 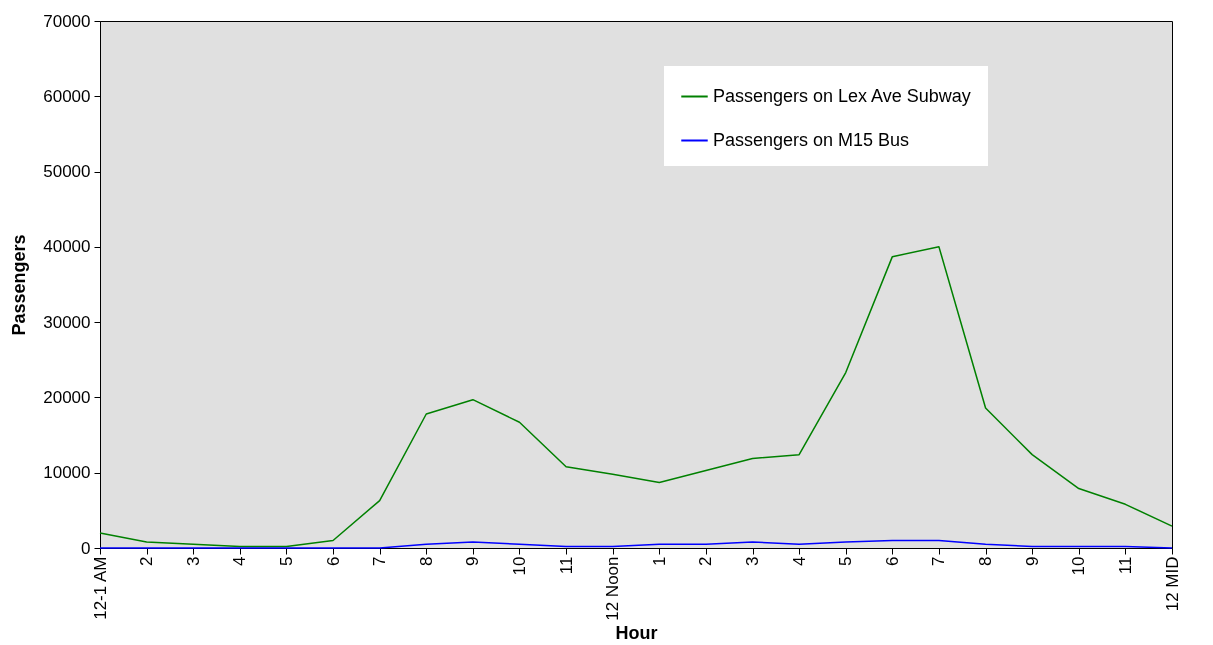 I want to click on x-tick-label: 12-1 AM, so click(x=100, y=588).